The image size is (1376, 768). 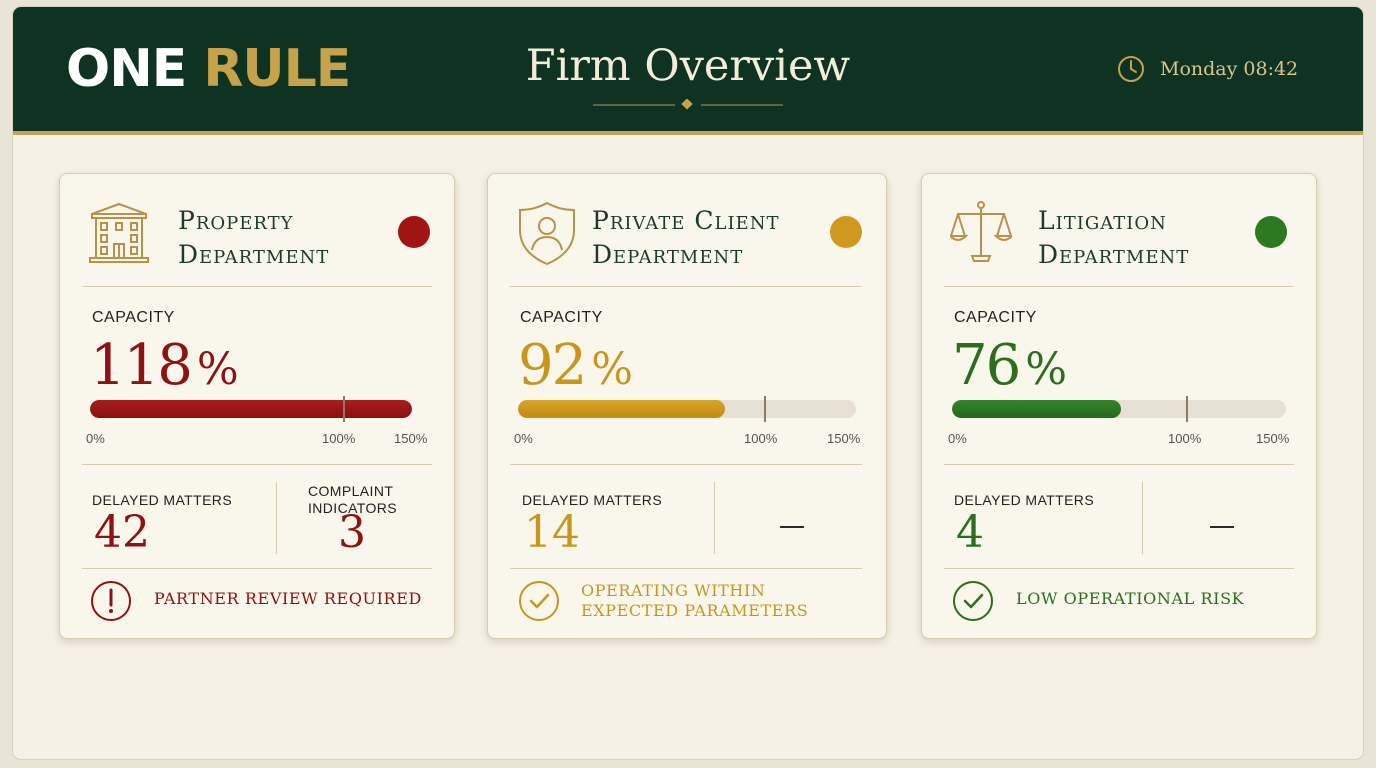 I want to click on status-message: OPERATING WITHIN EXPECTED PARAMETERS, so click(x=694, y=601).